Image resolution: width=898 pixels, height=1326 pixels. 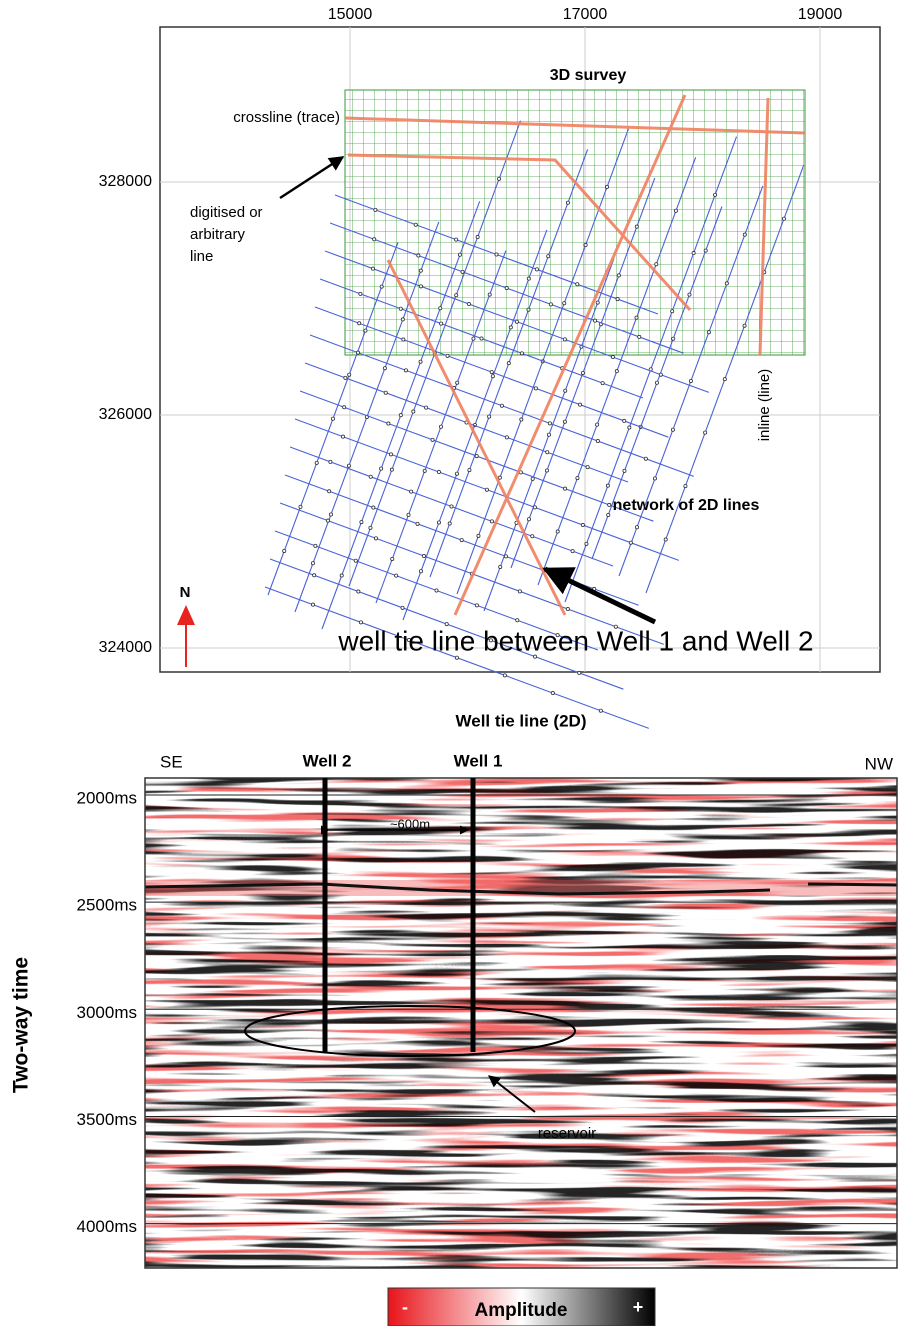 I want to click on y-tick-label: 3500ms, so click(x=107, y=1119).